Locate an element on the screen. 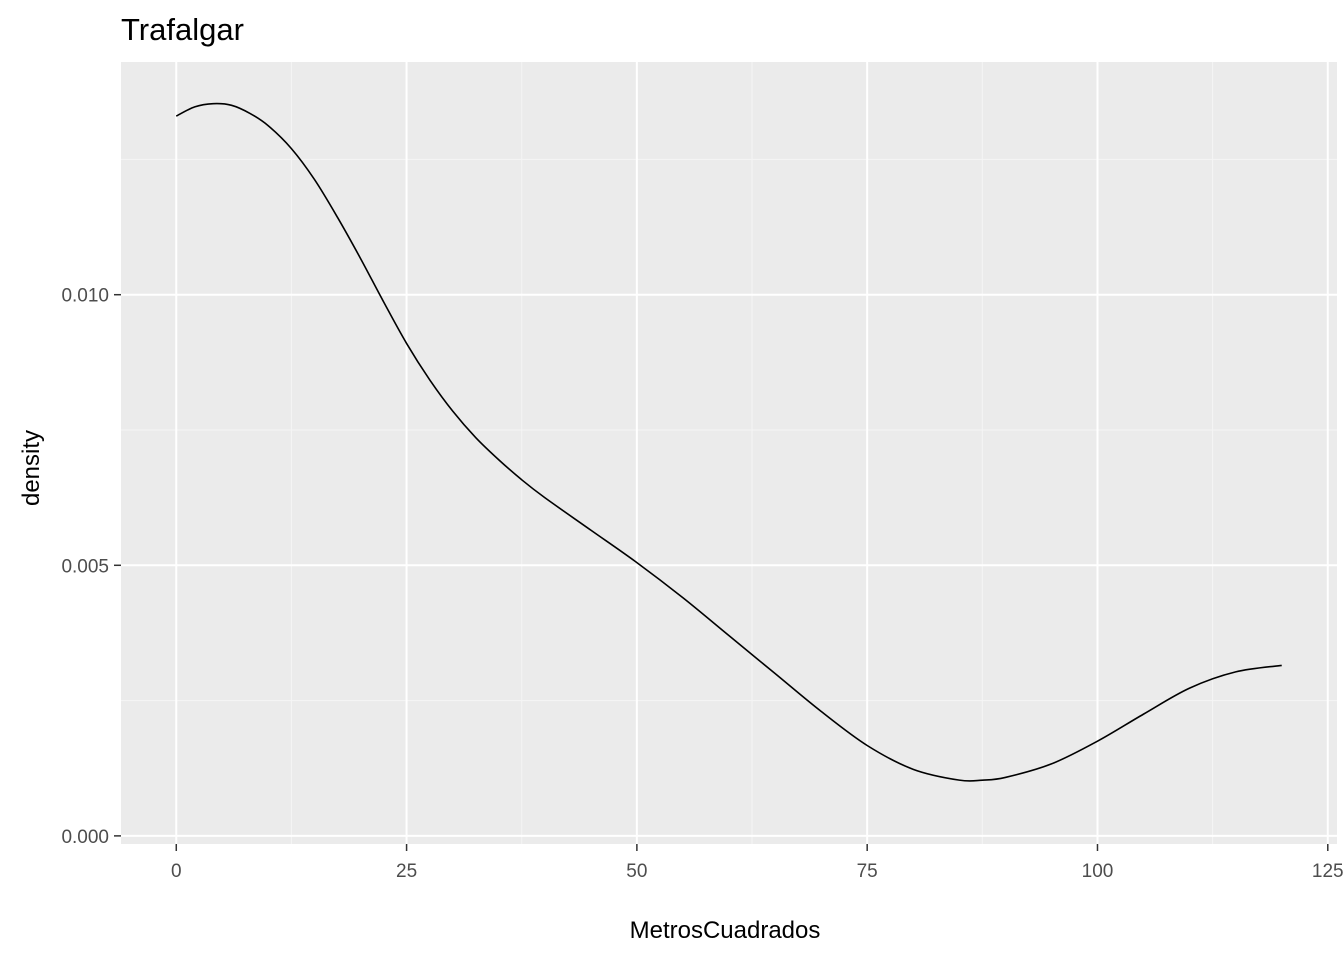 This screenshot has height=960, width=1344. y-axis: 0.000 0.005 0.010 is located at coordinates (91, 567).